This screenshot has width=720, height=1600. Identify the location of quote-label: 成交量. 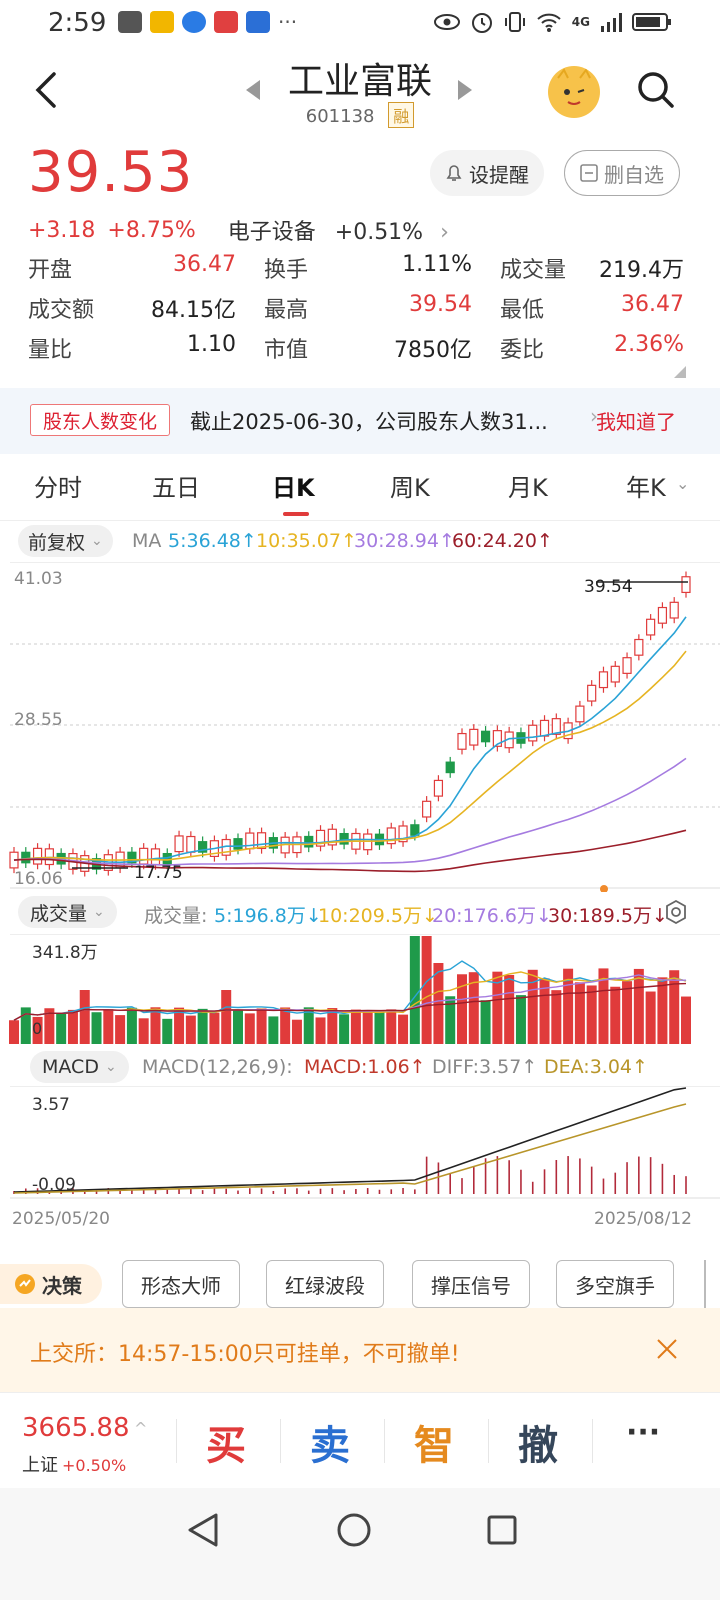
(533, 270).